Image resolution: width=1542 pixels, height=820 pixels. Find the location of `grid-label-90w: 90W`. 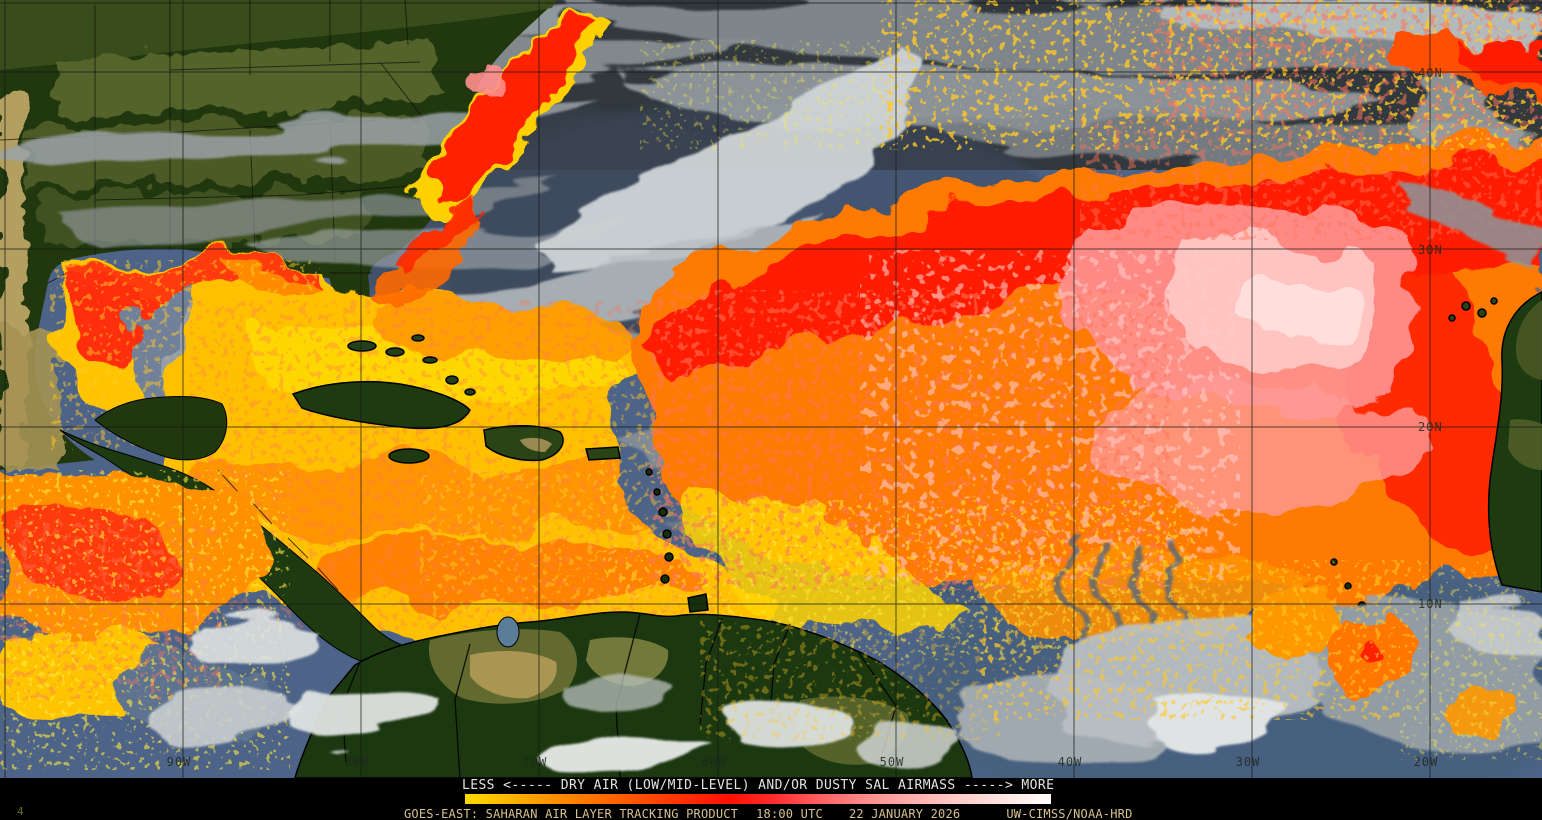

grid-label-90w: 90W is located at coordinates (179, 762).